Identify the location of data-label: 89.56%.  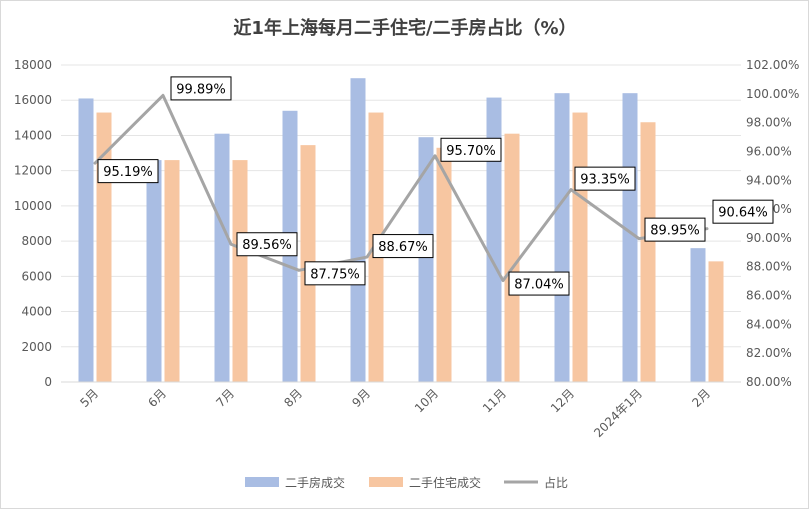
(267, 245).